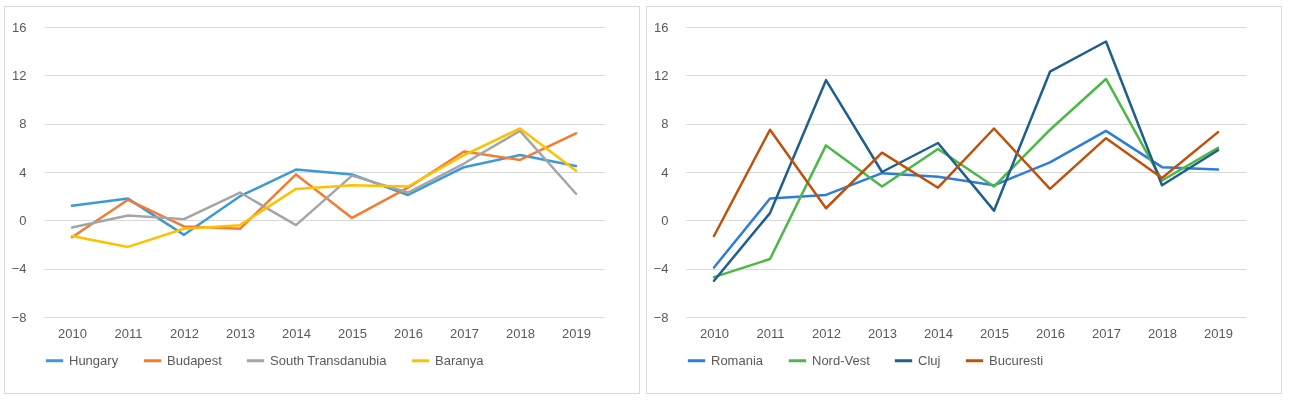 The image size is (1293, 403). Describe the element at coordinates (929, 360) in the screenshot. I see `legend-label: Cluj` at that location.